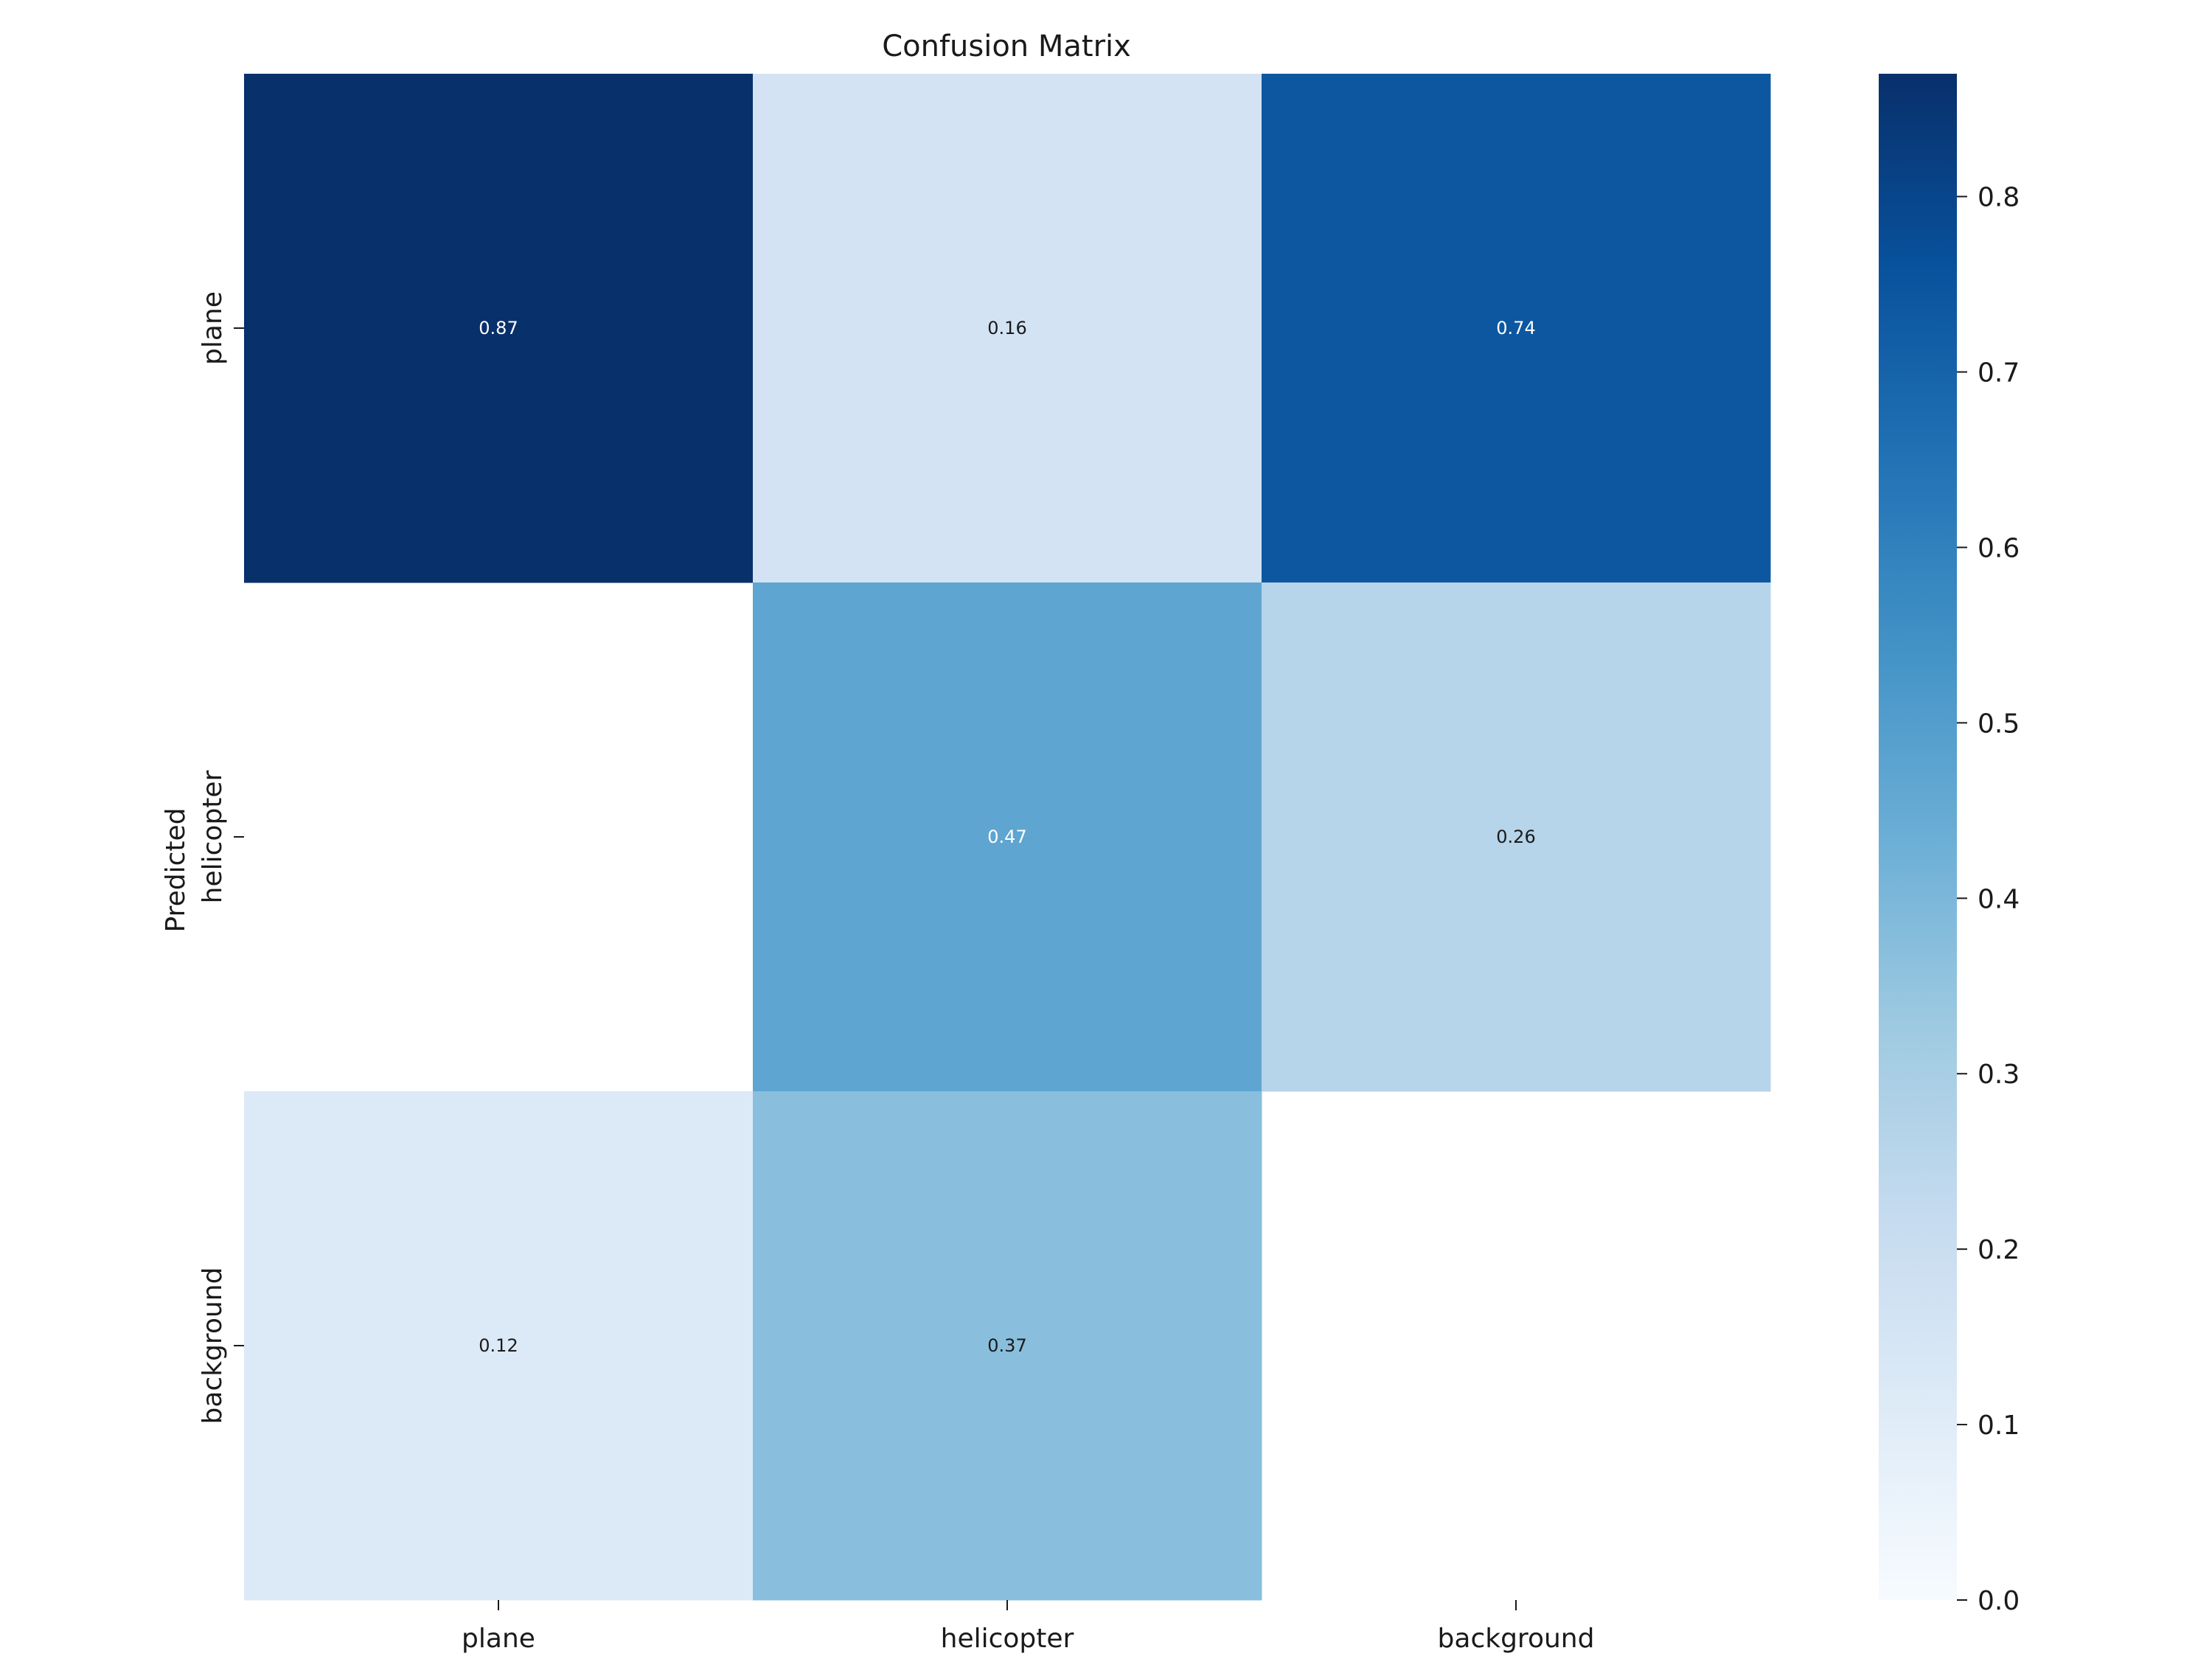 The image size is (2212, 1659). What do you see at coordinates (1999, 373) in the screenshot?
I see `colorbar-tick-label: 0.7` at bounding box center [1999, 373].